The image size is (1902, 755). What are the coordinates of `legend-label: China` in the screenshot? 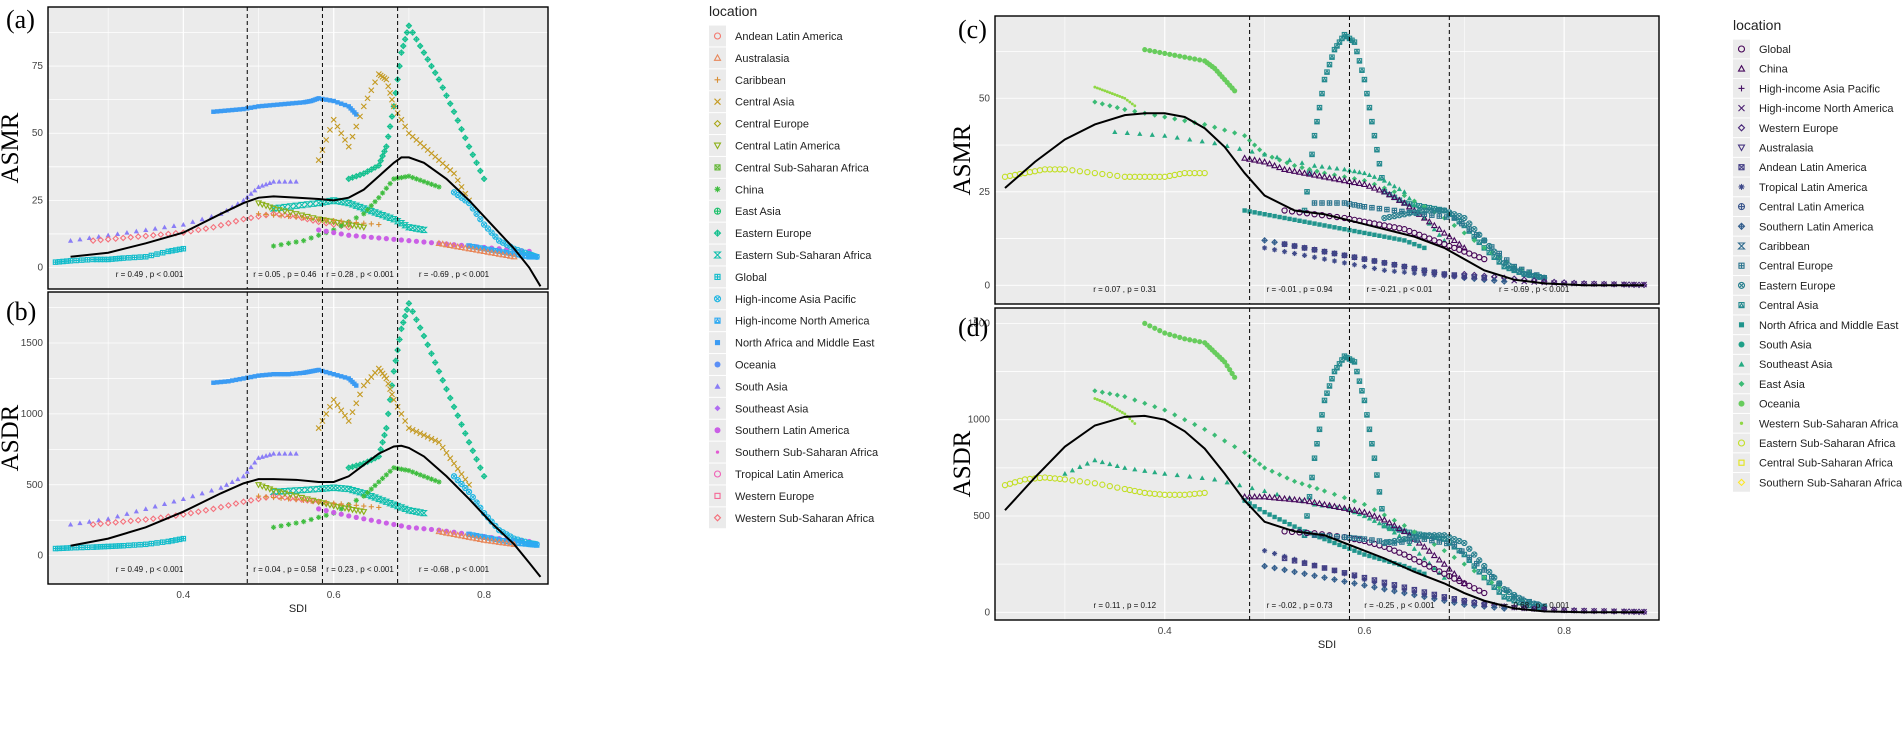 It's located at (1774, 70).